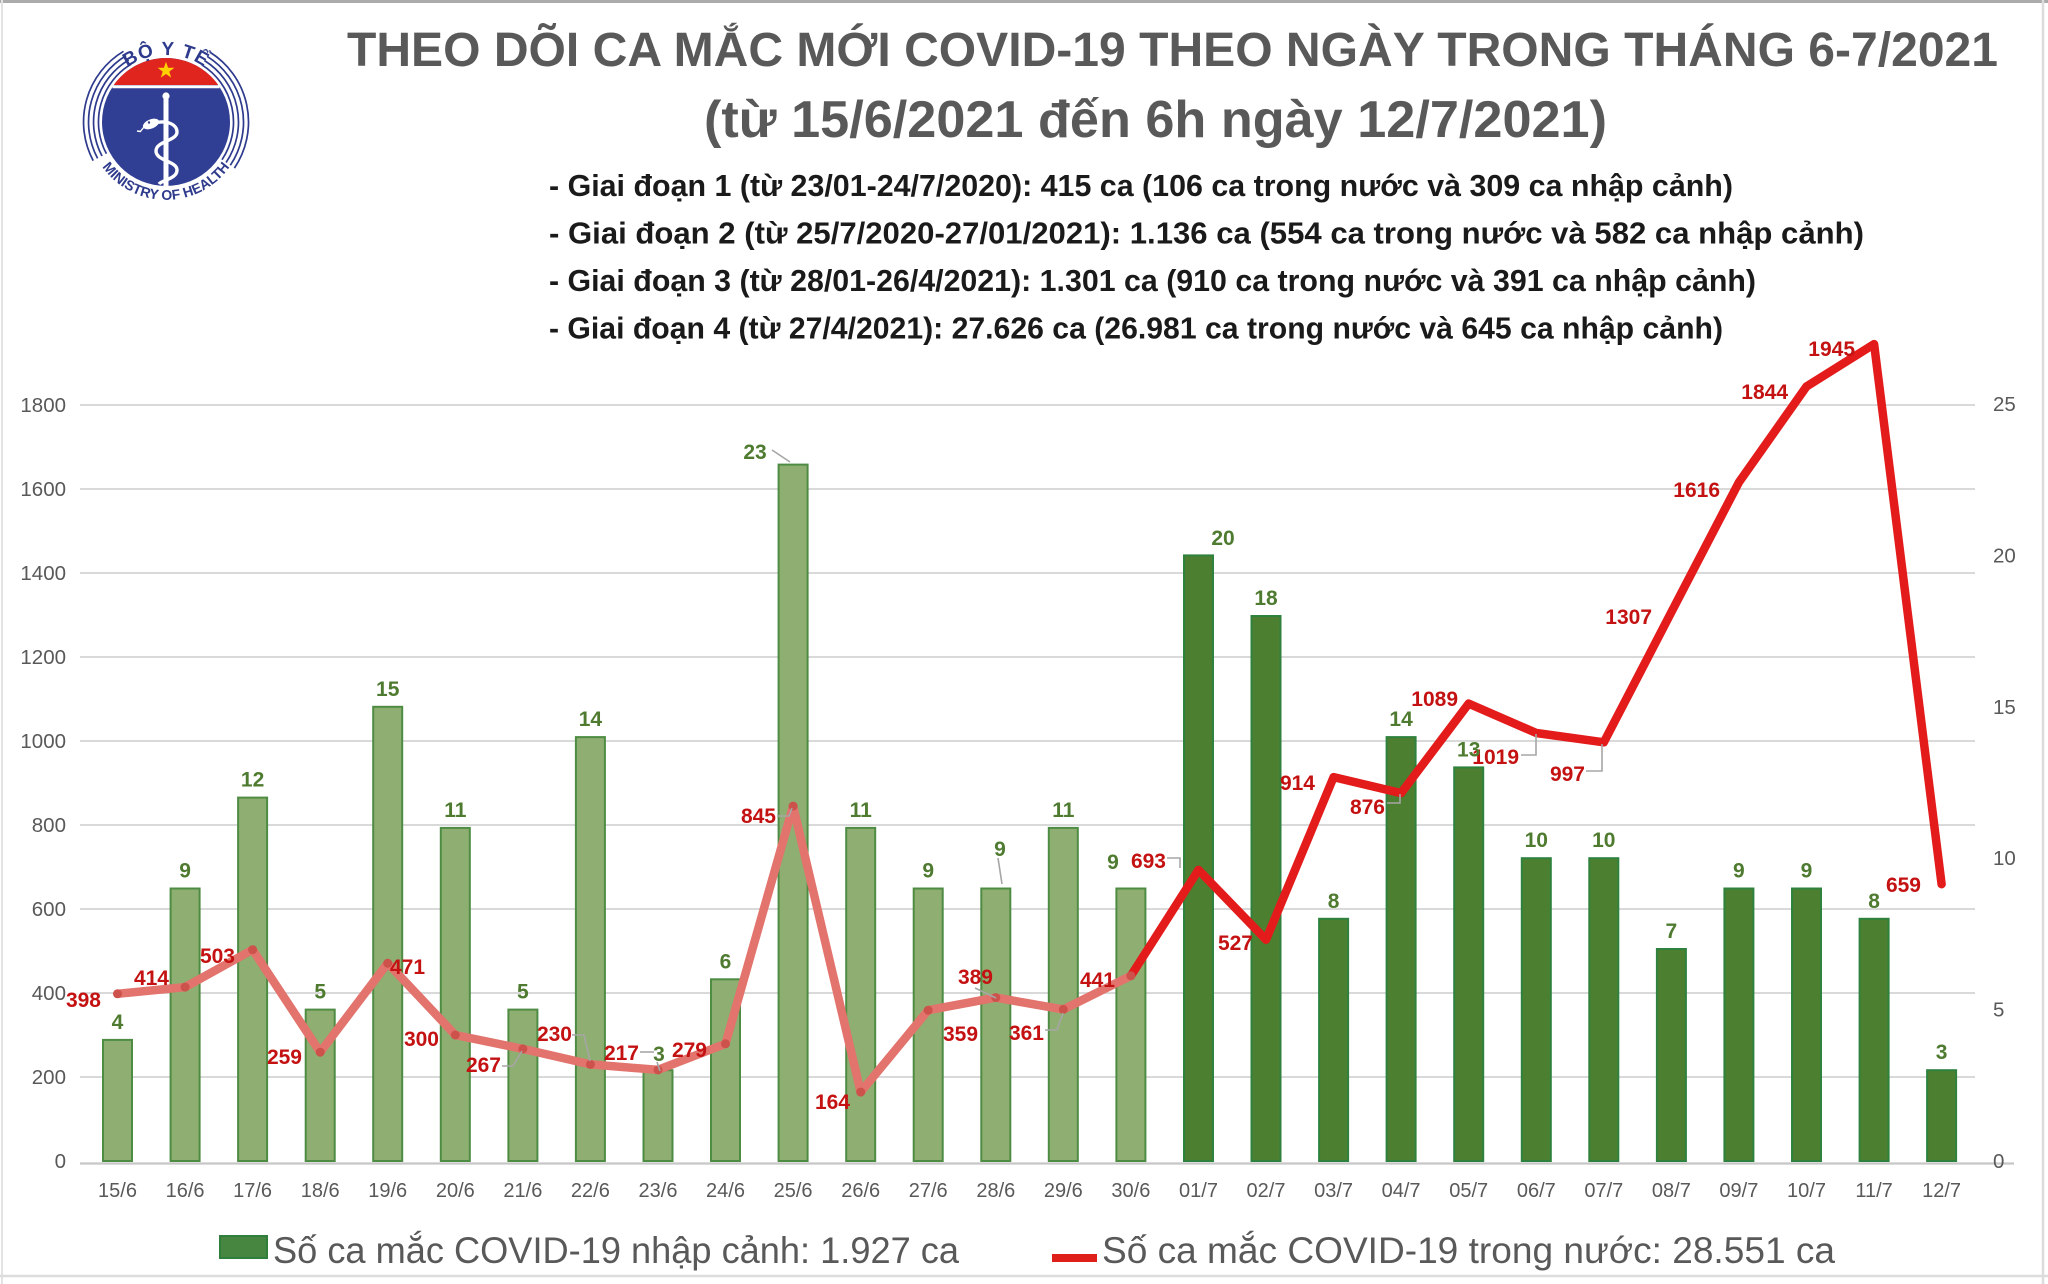 The width and height of the screenshot is (2048, 1284). What do you see at coordinates (832, 1102) in the screenshot?
I see `svg-text: 164` at bounding box center [832, 1102].